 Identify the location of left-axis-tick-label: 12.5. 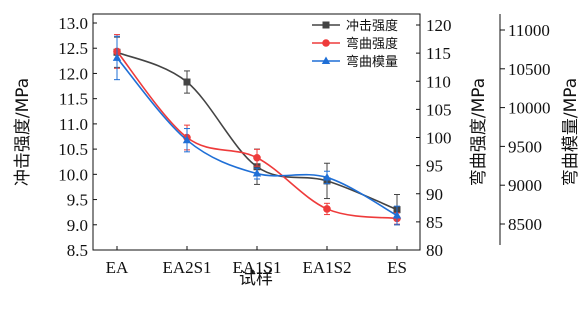
(73, 48).